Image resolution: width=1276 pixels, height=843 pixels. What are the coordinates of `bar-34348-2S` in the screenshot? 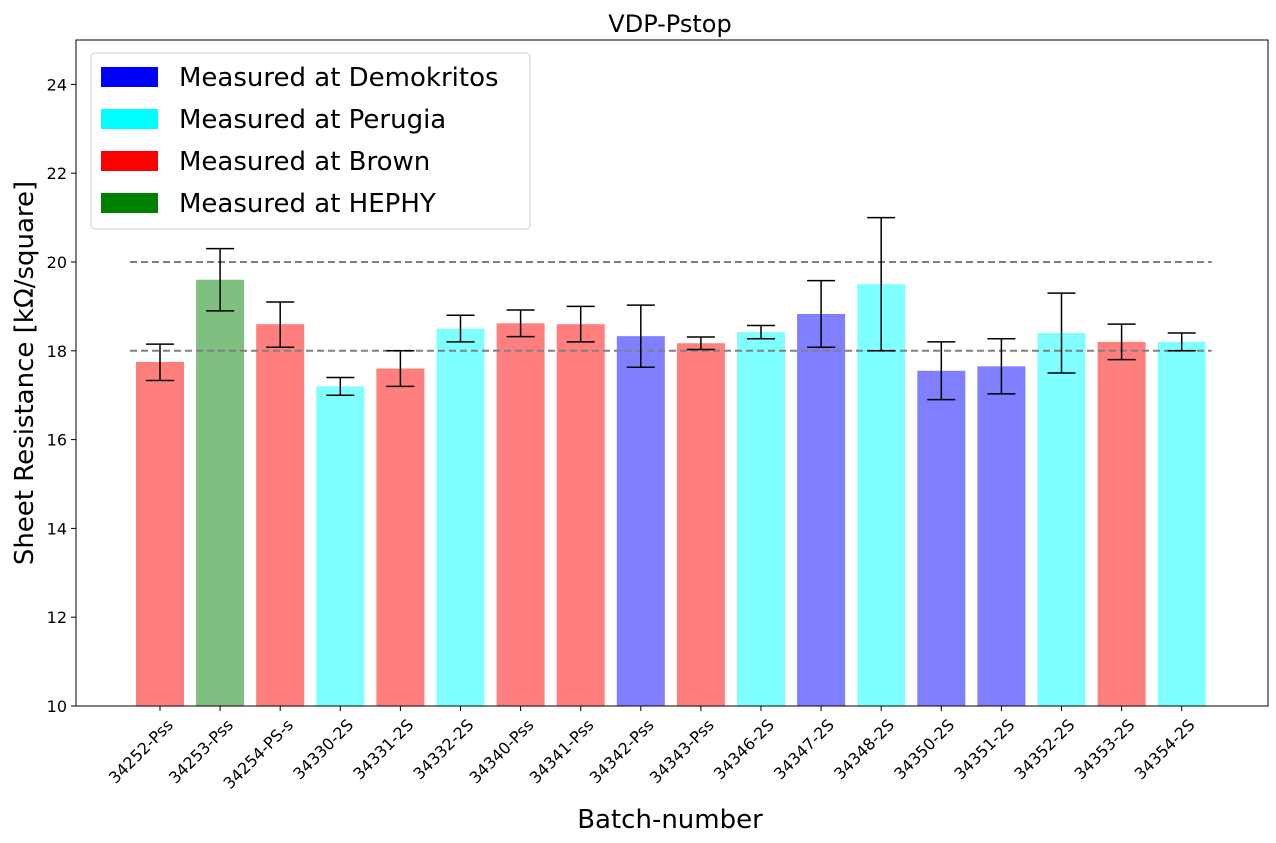 It's located at (881, 495).